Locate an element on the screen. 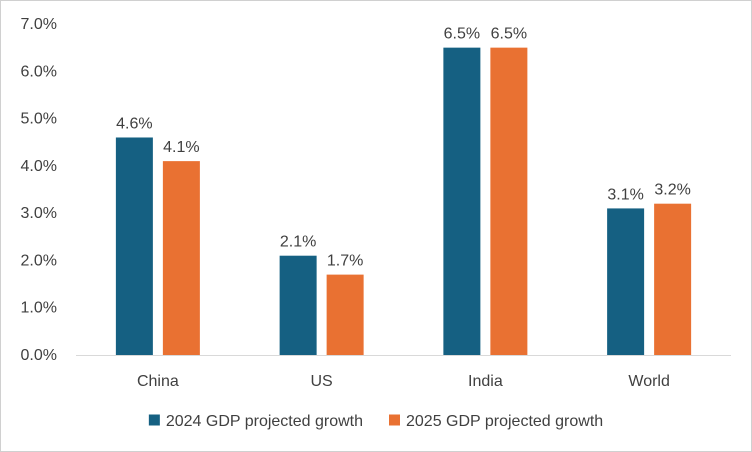 Image resolution: width=752 pixels, height=452 pixels. x-tick-label: India is located at coordinates (485, 381).